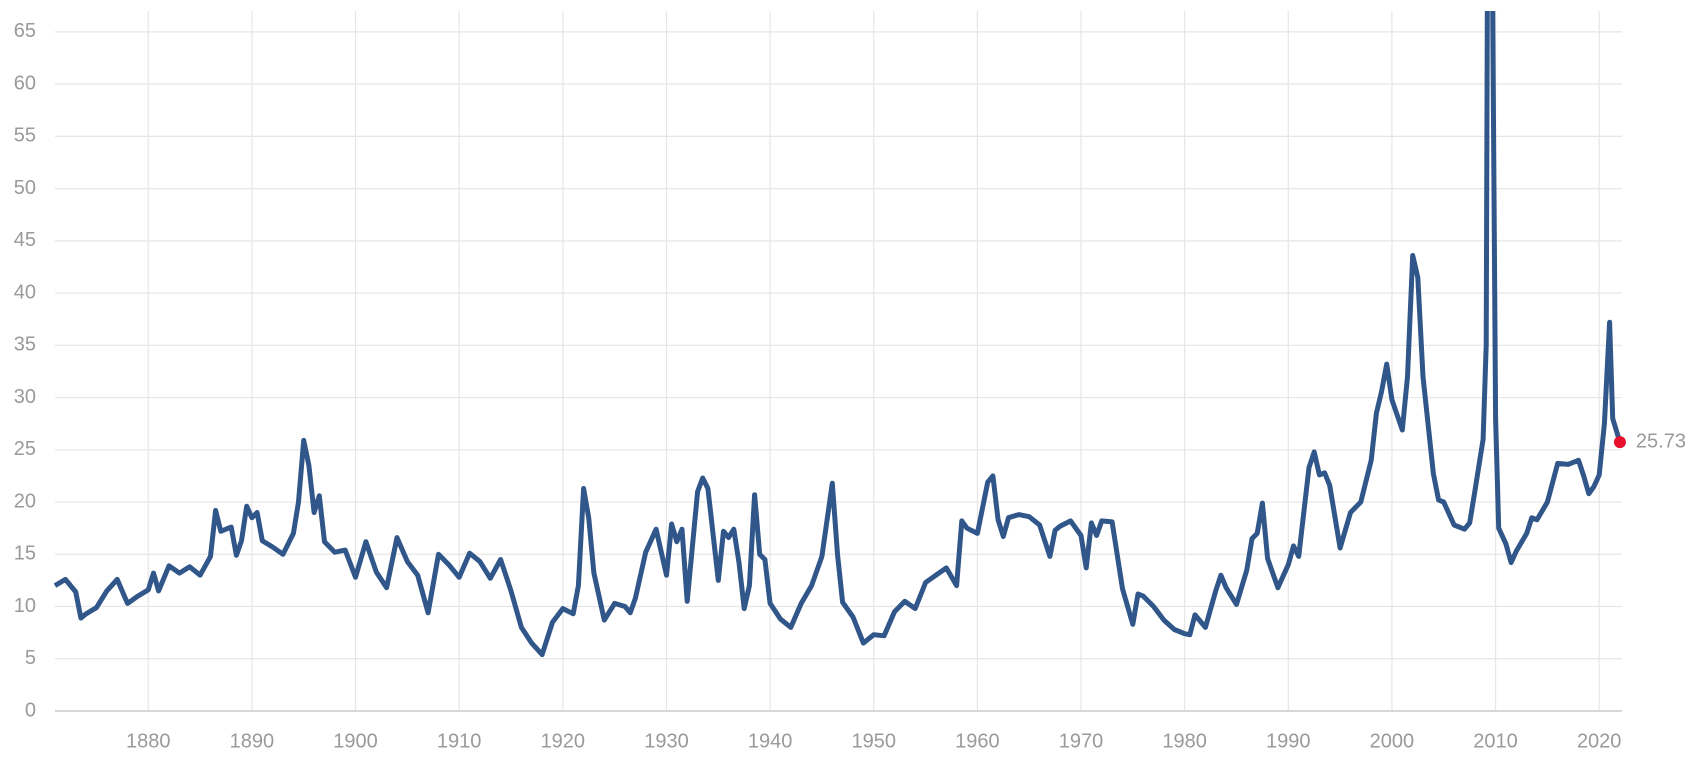  What do you see at coordinates (770, 741) in the screenshot?
I see `x-tick-label: 1940` at bounding box center [770, 741].